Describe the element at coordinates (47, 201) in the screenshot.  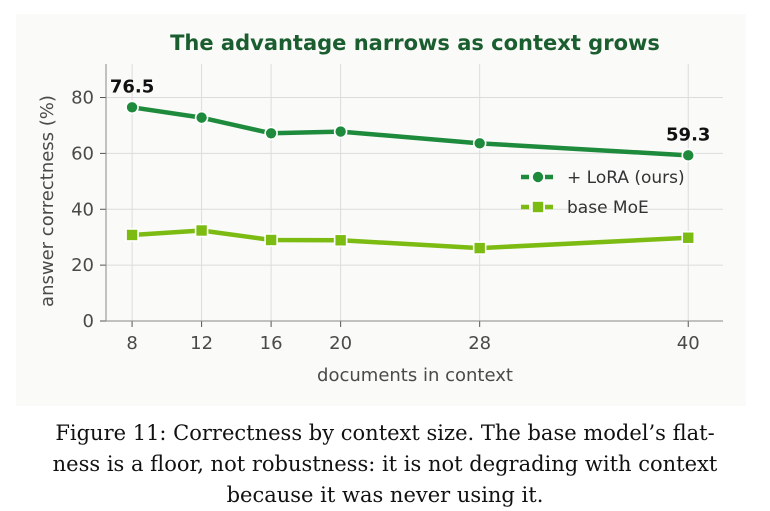
I see `y-axis-title: answer correctness (%)` at that location.